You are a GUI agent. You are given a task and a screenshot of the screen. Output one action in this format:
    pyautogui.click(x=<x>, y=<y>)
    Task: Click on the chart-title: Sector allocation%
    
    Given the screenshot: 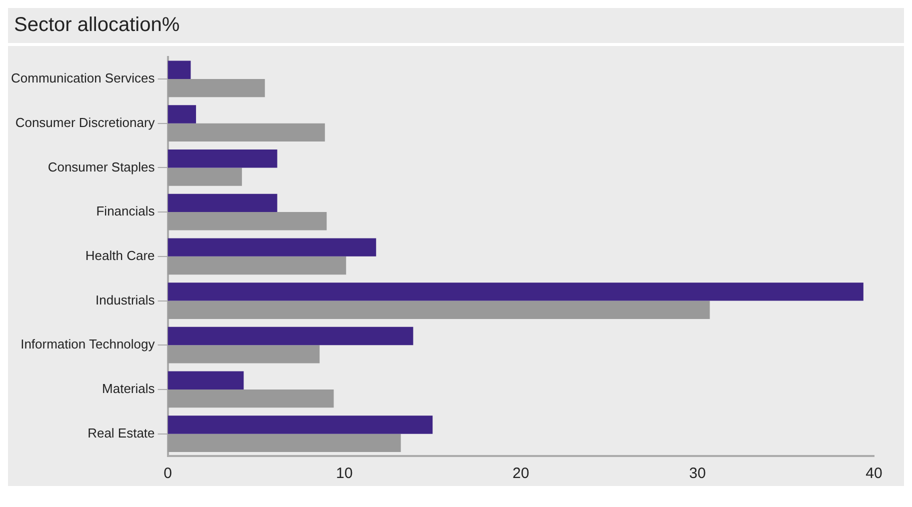 What is the action you would take?
    pyautogui.click(x=456, y=27)
    